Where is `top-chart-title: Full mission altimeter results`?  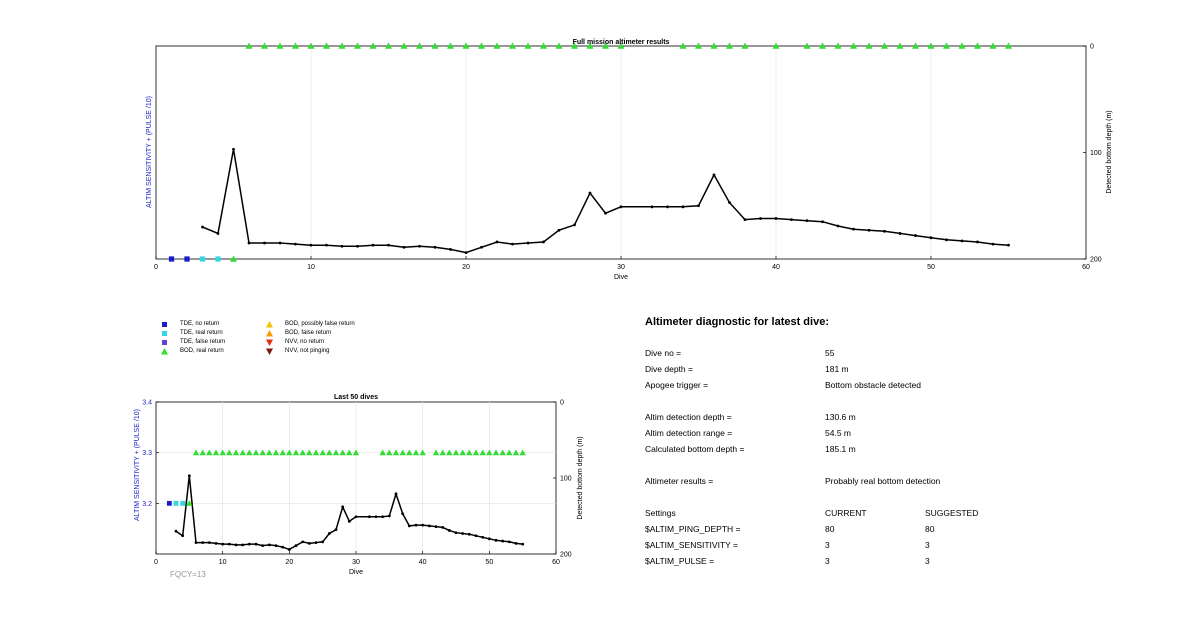 top-chart-title: Full mission altimeter results is located at coordinates (621, 42).